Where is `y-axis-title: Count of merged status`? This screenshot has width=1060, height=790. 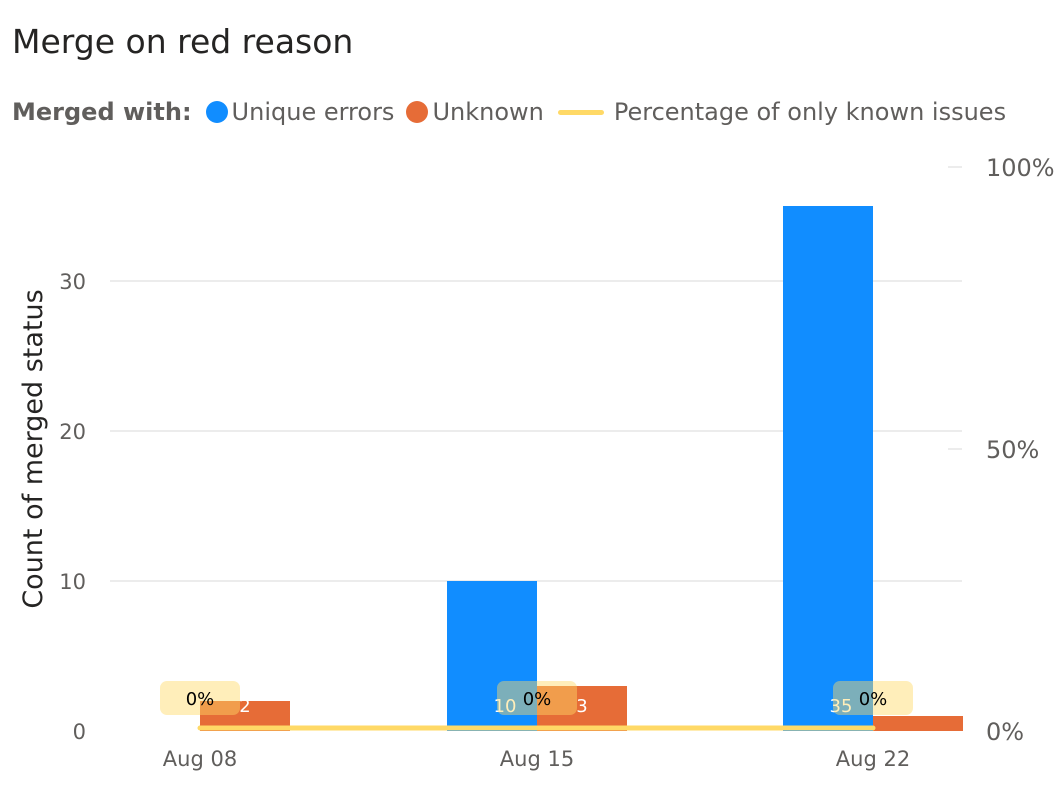
y-axis-title: Count of merged status is located at coordinates (33, 448).